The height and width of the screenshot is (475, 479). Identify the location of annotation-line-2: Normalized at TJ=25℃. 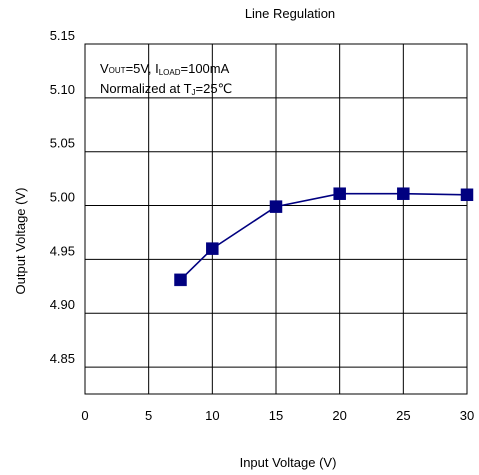
(166, 89).